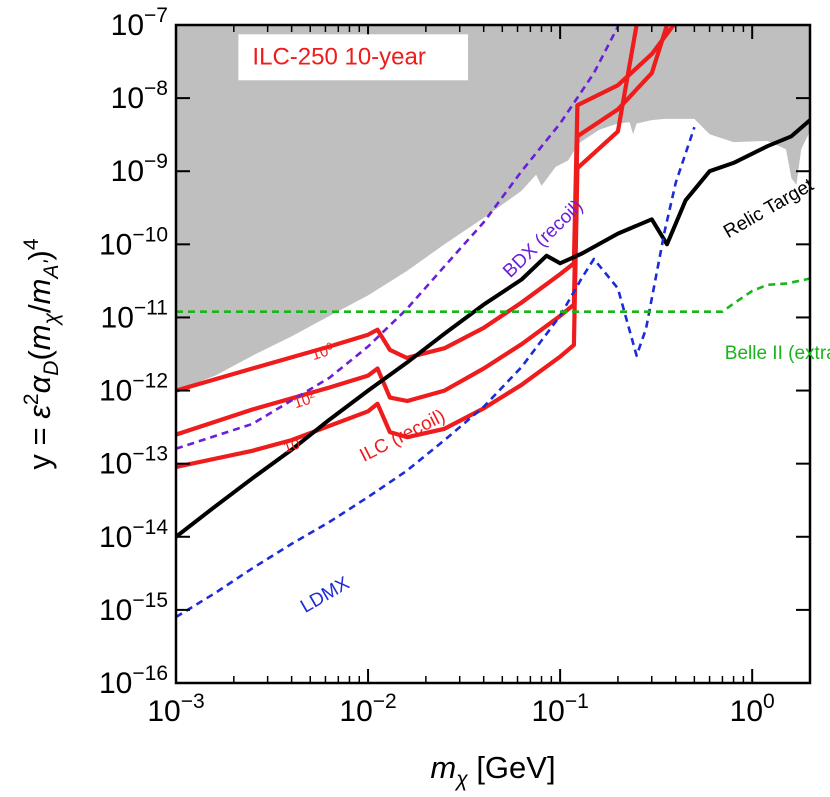  What do you see at coordinates (133, 389) in the screenshot?
I see `y-tick-label: 10⁻¹²` at bounding box center [133, 389].